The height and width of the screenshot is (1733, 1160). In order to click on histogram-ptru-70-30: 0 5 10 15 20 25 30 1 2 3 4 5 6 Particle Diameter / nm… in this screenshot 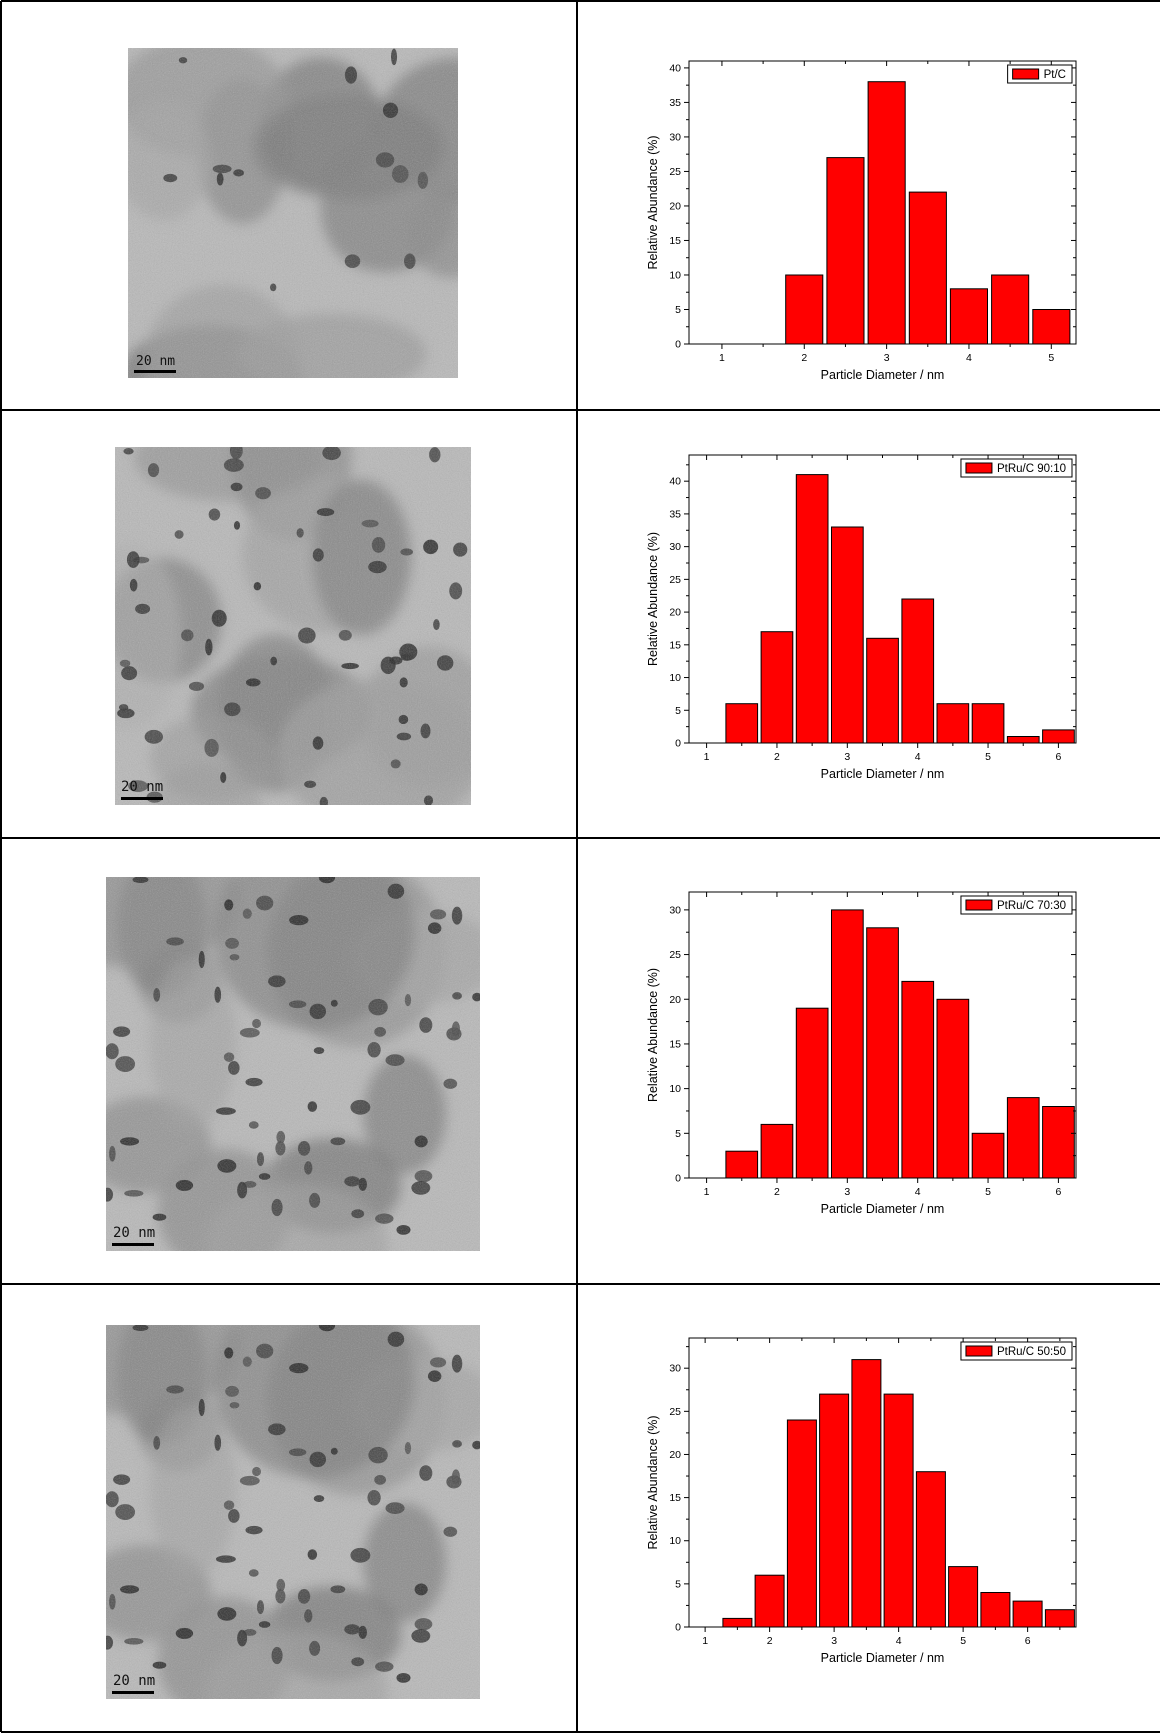, I will do `click(852, 1055)`.